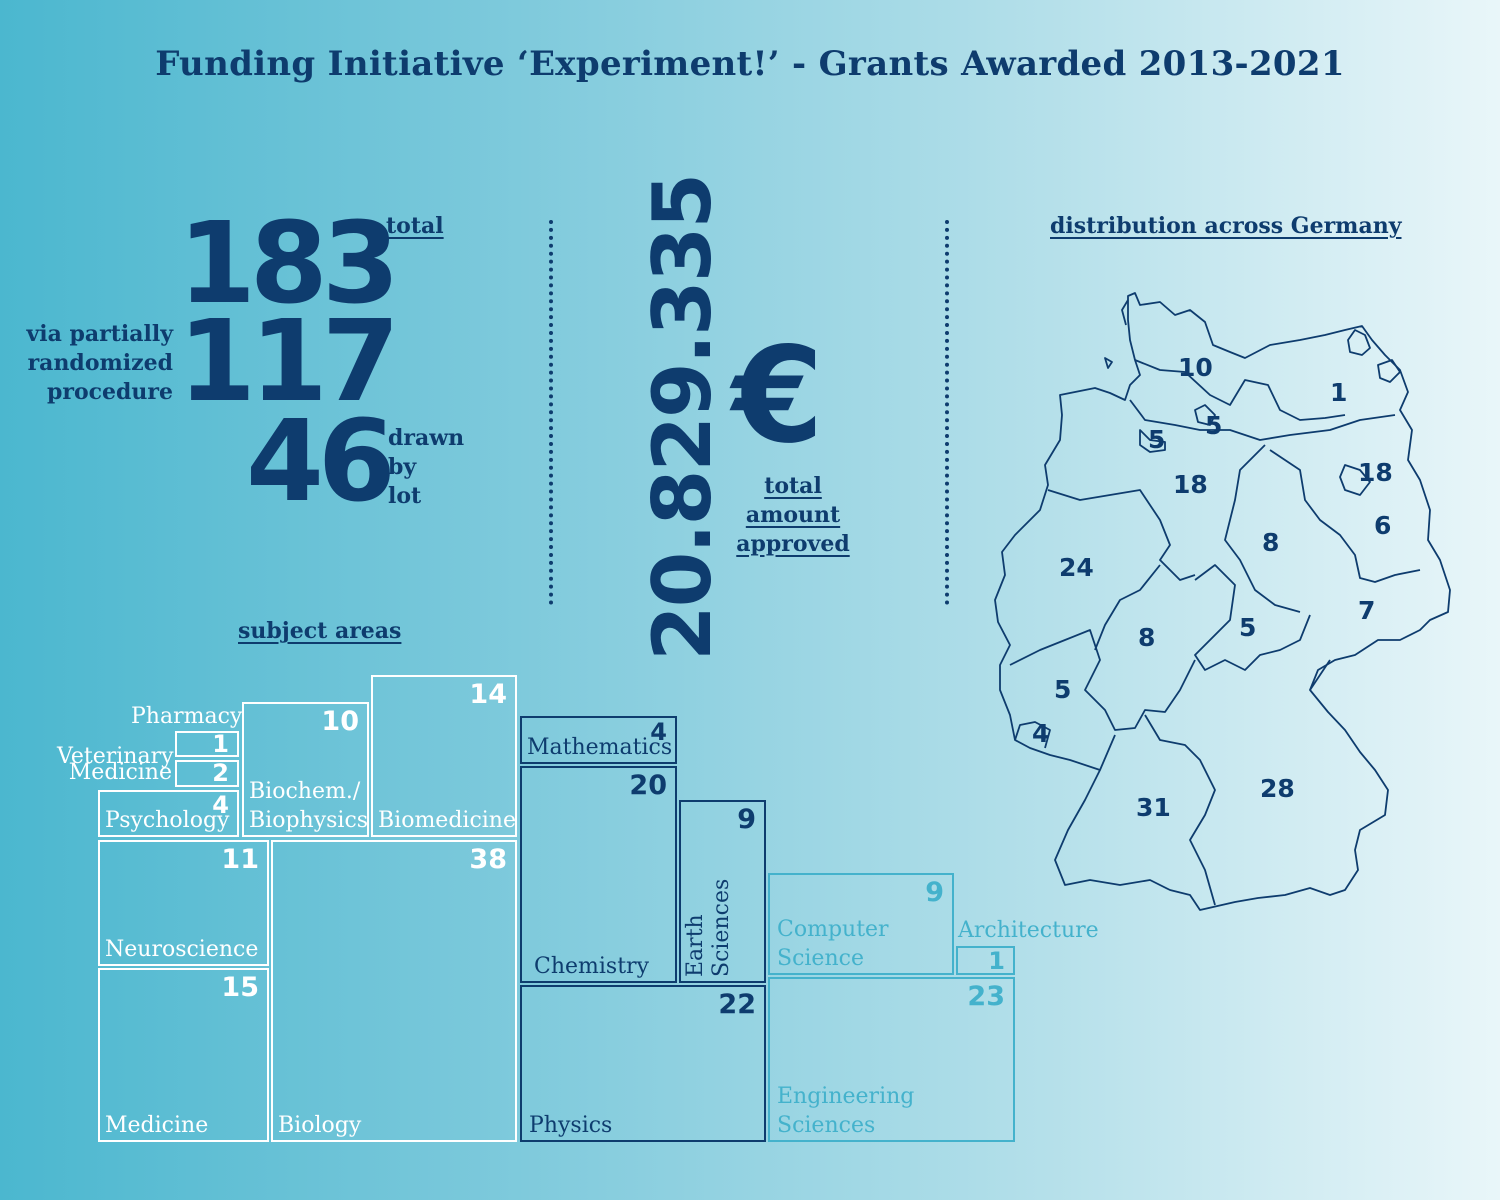 This screenshot has width=1500, height=1200. I want to click on map-value-lower-saxony: 18, so click(1190, 484).